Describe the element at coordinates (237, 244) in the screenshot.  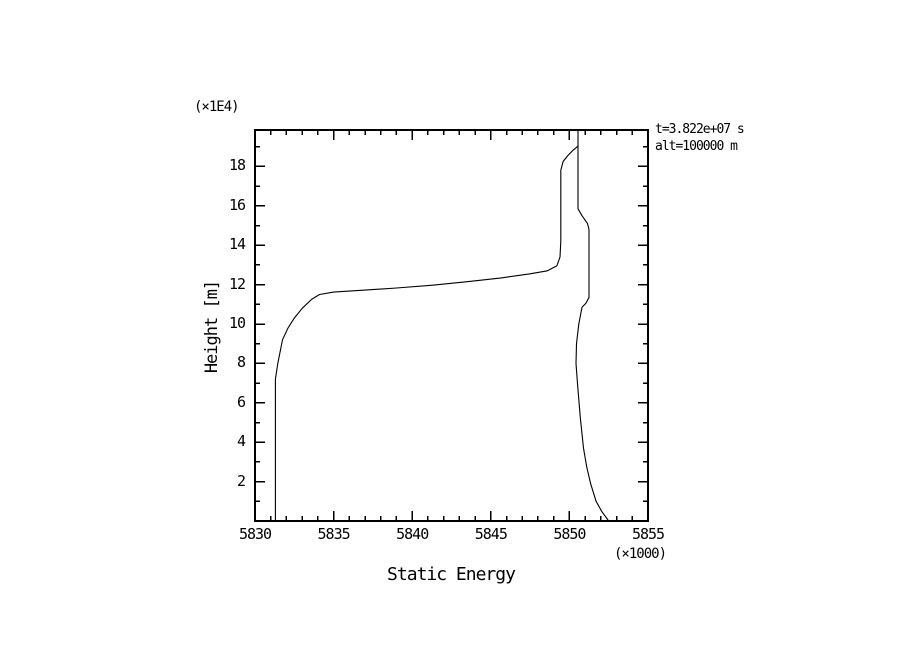
I see `y-tick-label: 14` at that location.